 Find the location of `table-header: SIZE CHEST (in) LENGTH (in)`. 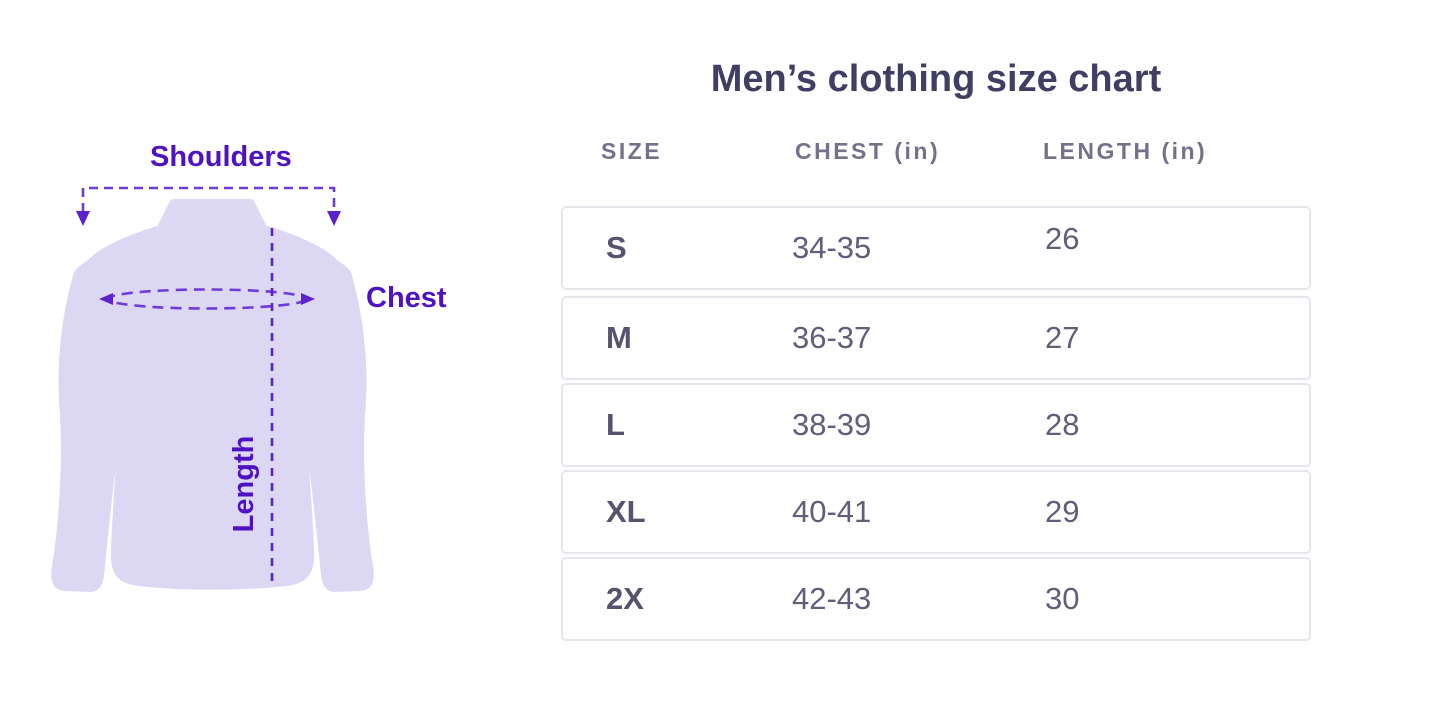

table-header: SIZE CHEST (in) LENGTH (in) is located at coordinates (936, 151).